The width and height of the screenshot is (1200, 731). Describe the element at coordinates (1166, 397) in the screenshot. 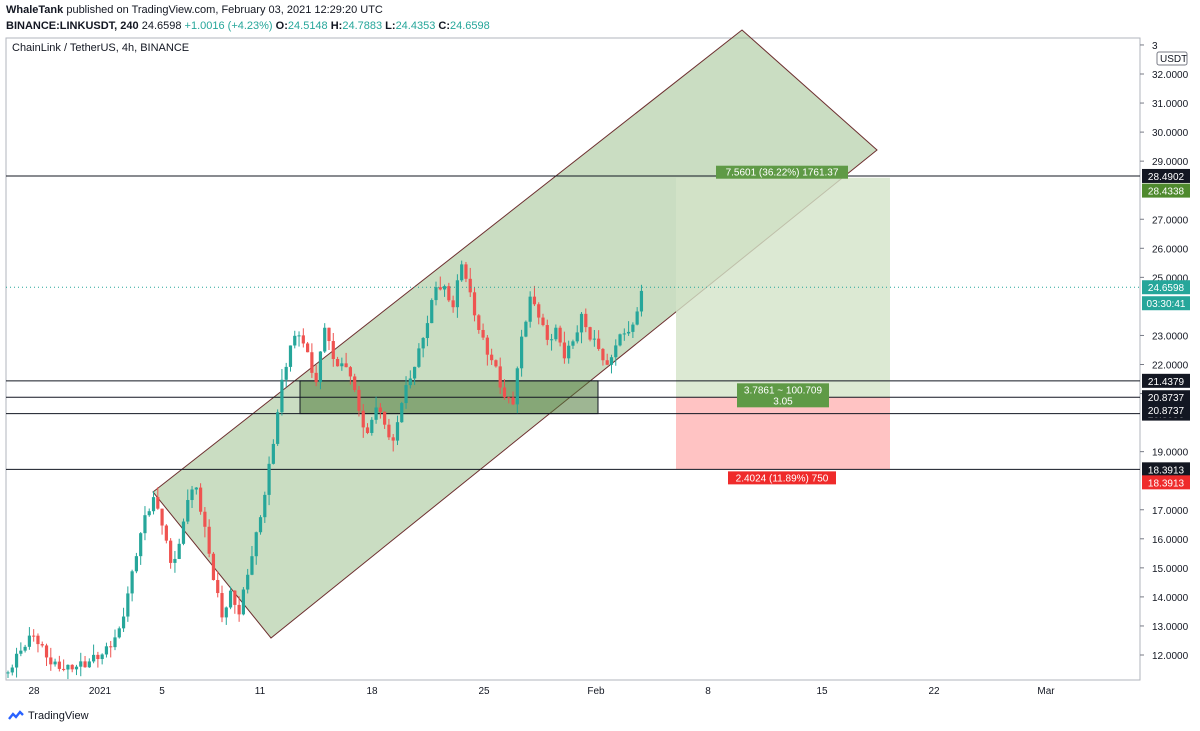

I see `price-level-tag: 20.8737` at that location.